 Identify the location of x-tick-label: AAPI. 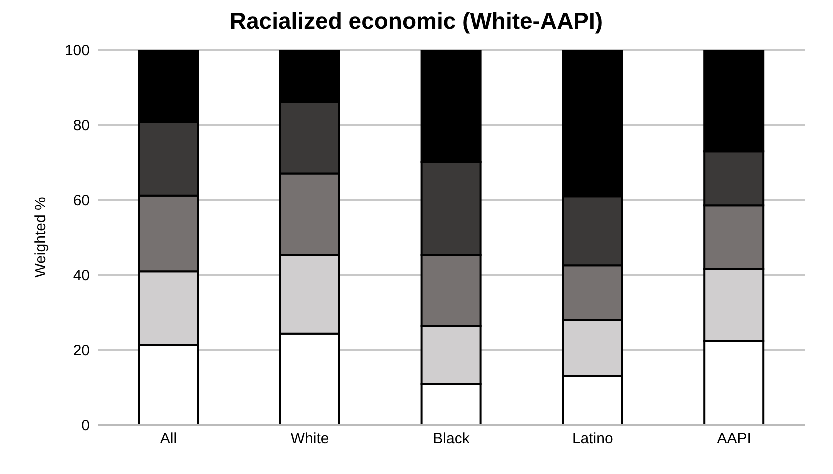
(734, 439).